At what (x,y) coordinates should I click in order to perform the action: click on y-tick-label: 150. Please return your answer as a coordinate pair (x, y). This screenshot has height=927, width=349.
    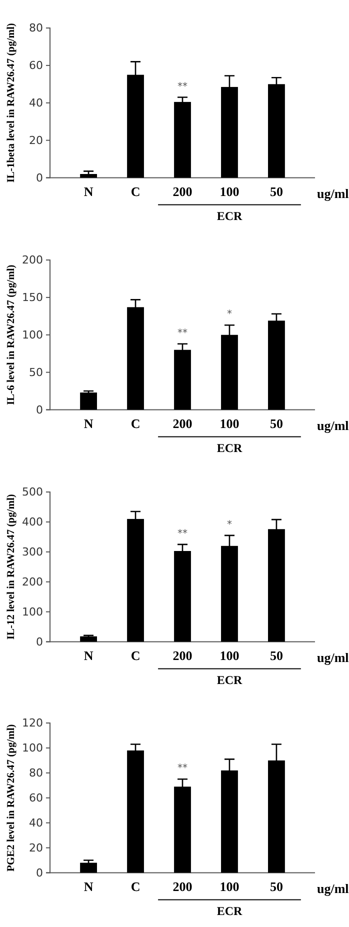
    Looking at the image, I should click on (32, 297).